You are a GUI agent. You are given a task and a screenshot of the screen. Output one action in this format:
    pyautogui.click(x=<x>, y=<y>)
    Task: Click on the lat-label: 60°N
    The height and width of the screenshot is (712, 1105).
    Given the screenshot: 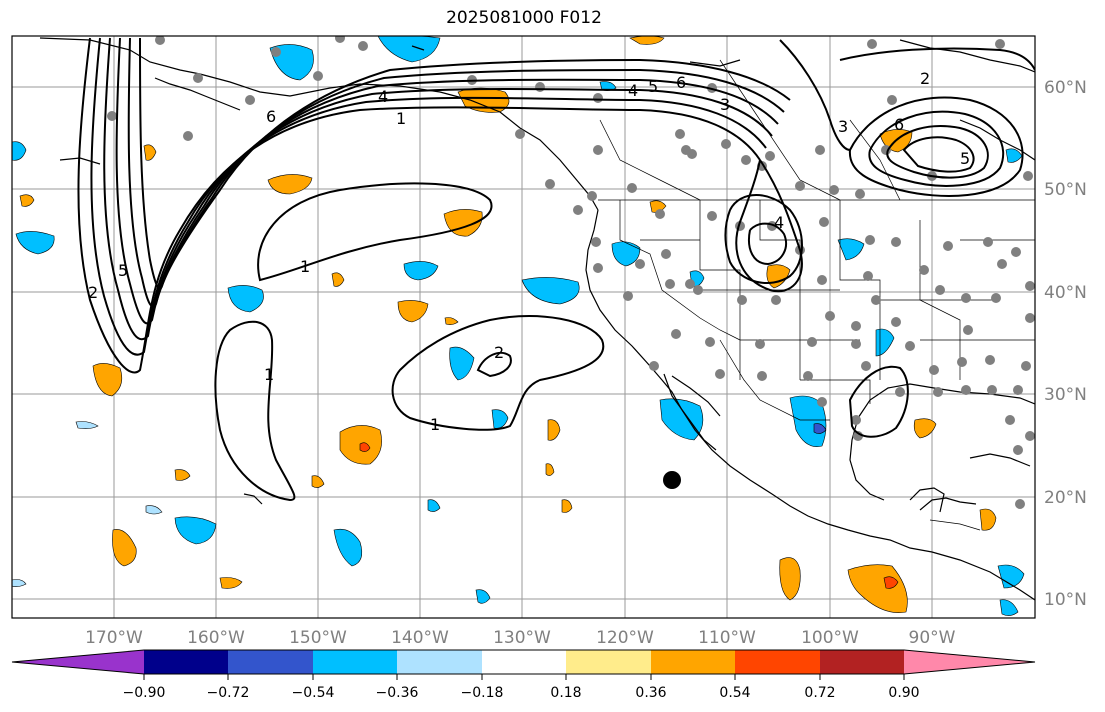 What is the action you would take?
    pyautogui.click(x=1065, y=88)
    